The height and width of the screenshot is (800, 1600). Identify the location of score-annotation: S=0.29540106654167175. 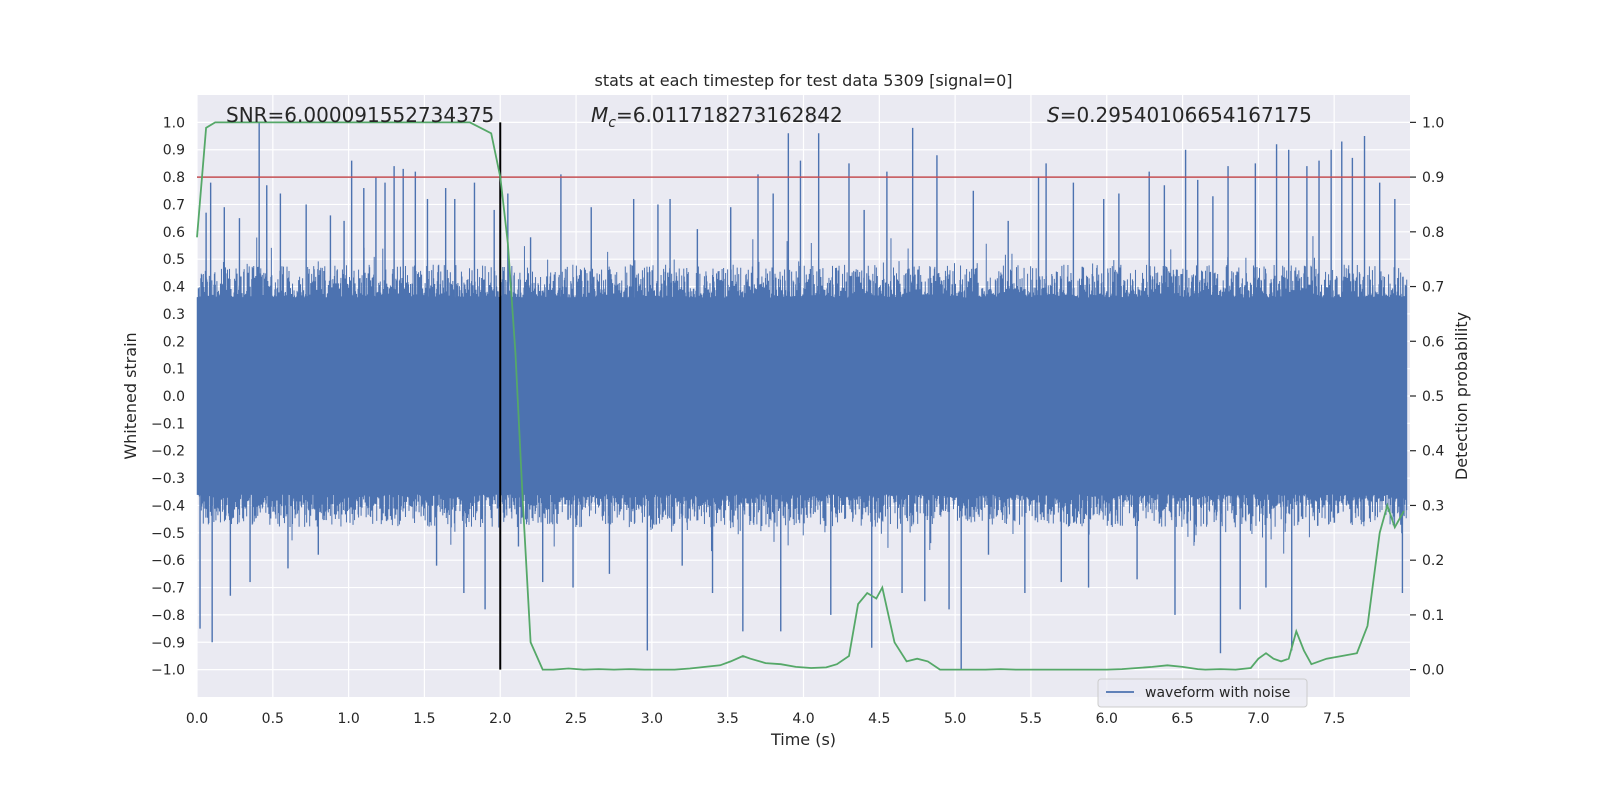
(1179, 115).